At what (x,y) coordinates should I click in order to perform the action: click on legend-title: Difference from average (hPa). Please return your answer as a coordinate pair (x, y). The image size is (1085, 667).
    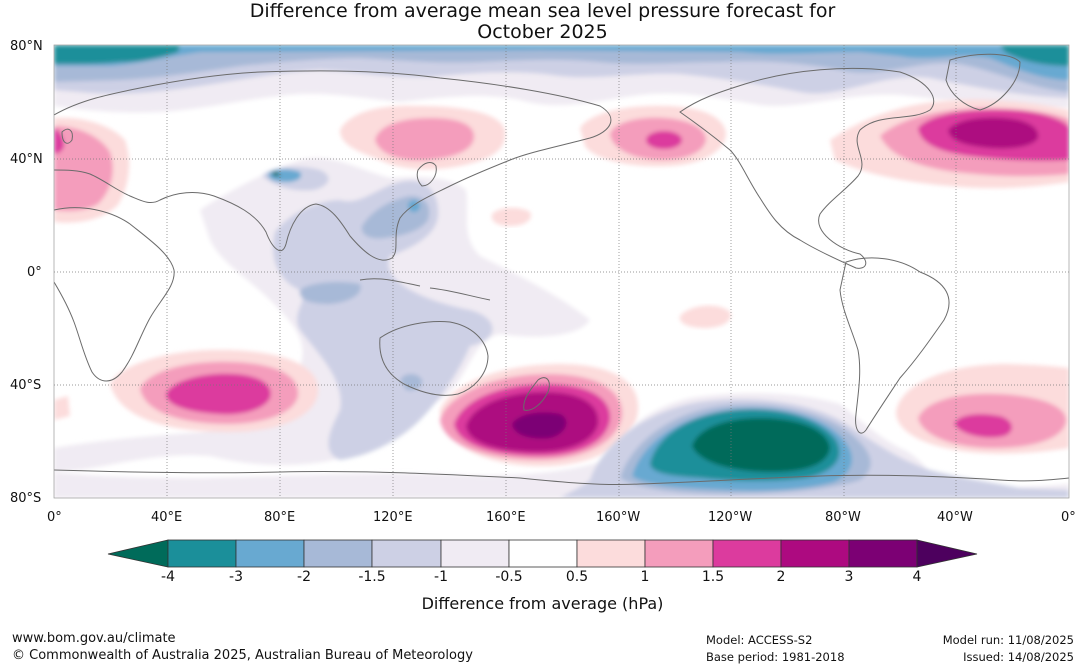
    Looking at the image, I should click on (542, 603).